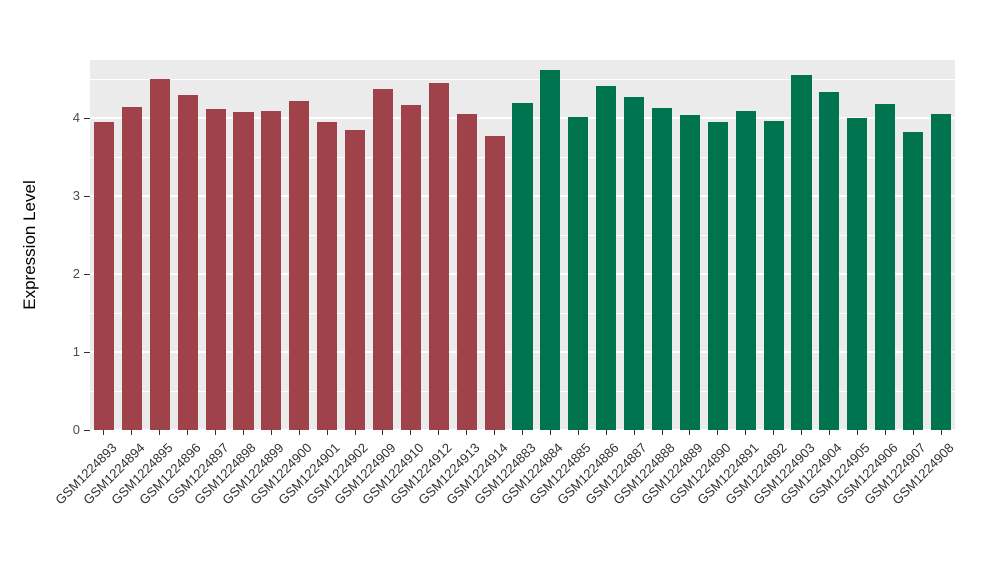 Image resolution: width=1000 pixels, height=580 pixels. I want to click on y-tick-label: 4, so click(76, 118).